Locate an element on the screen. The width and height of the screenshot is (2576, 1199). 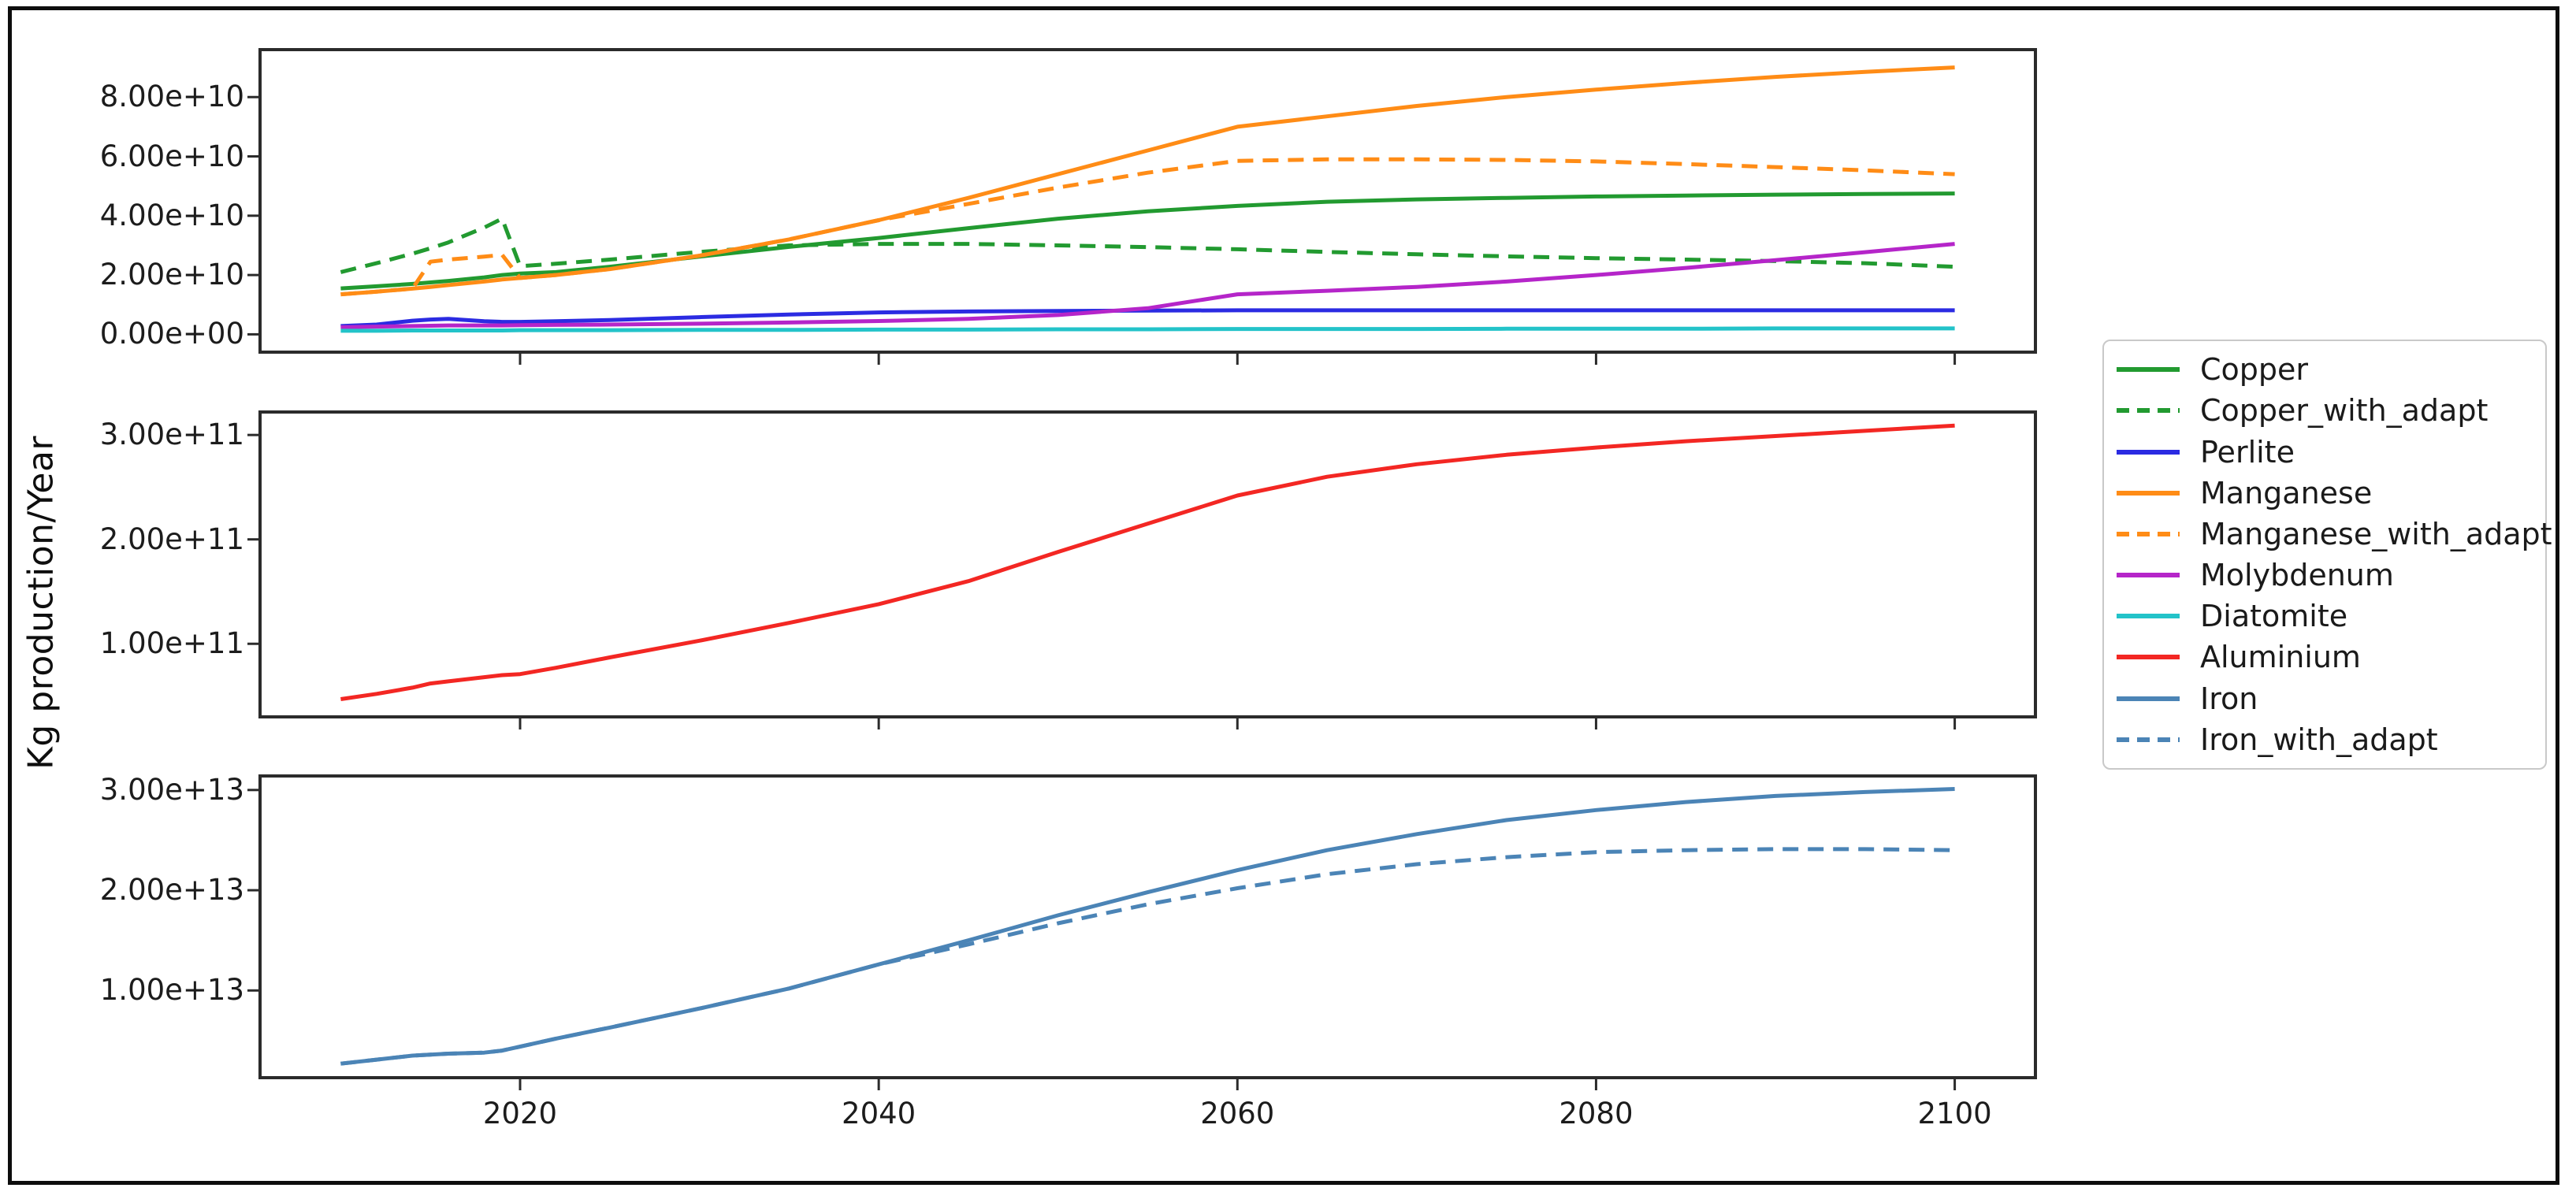
legend-entry: Iron is located at coordinates (2326, 698).